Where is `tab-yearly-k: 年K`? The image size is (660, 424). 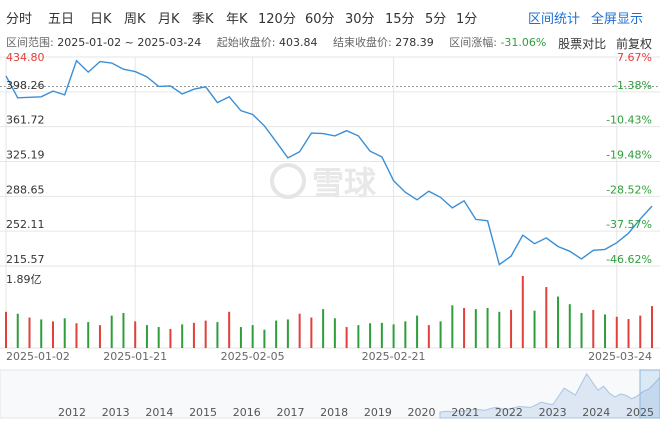
tab-yearly-k: 年K is located at coordinates (237, 19).